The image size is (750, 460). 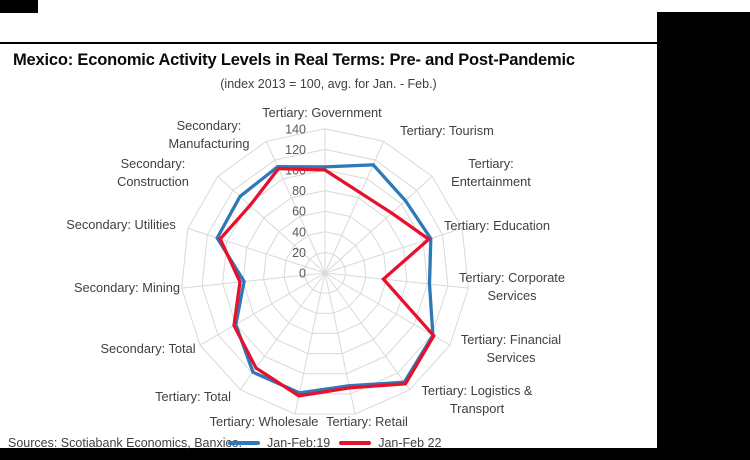 I want to click on legend-label-post: Jan-Feb 22, so click(x=410, y=443).